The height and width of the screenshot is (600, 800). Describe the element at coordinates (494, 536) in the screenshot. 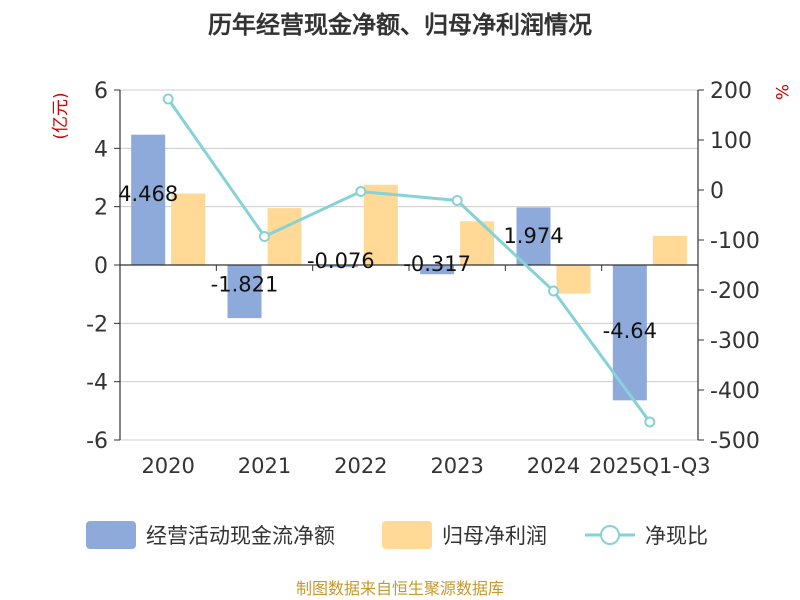

I see `legend-label: 归母净利润` at that location.